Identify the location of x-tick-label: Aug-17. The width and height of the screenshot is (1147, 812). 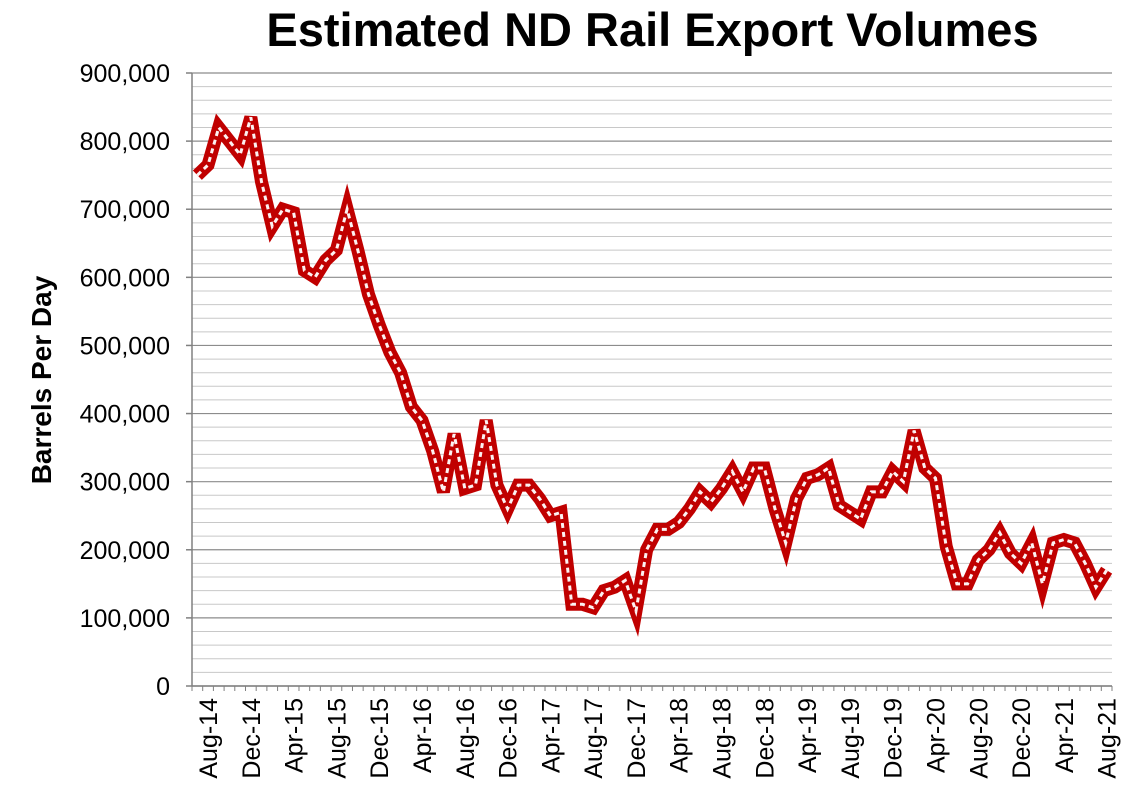
(594, 738).